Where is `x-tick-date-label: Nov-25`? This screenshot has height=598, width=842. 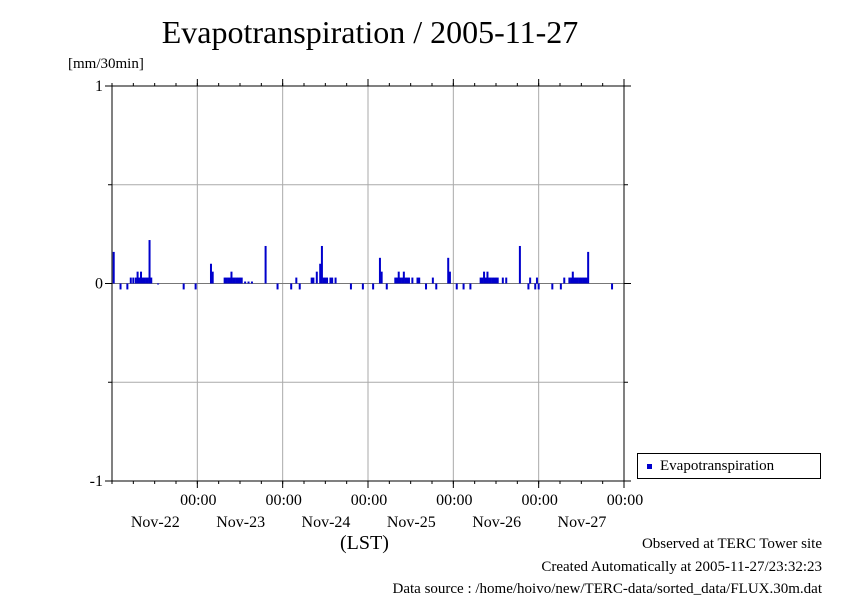
x-tick-date-label: Nov-25 is located at coordinates (411, 522).